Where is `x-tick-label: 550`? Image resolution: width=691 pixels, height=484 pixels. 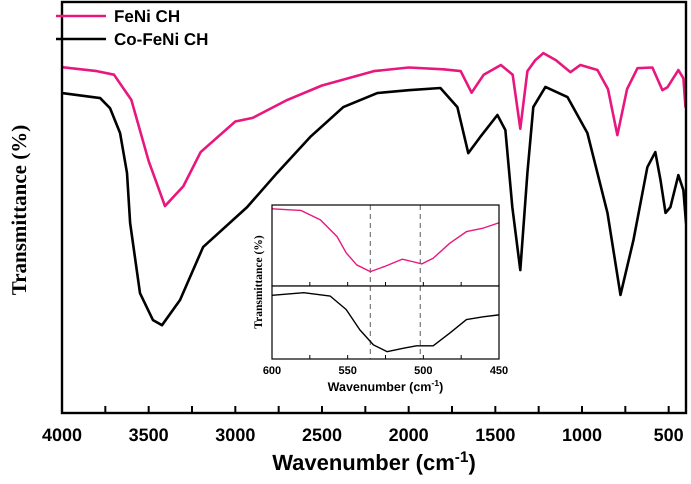
x-tick-label: 550 is located at coordinates (347, 371).